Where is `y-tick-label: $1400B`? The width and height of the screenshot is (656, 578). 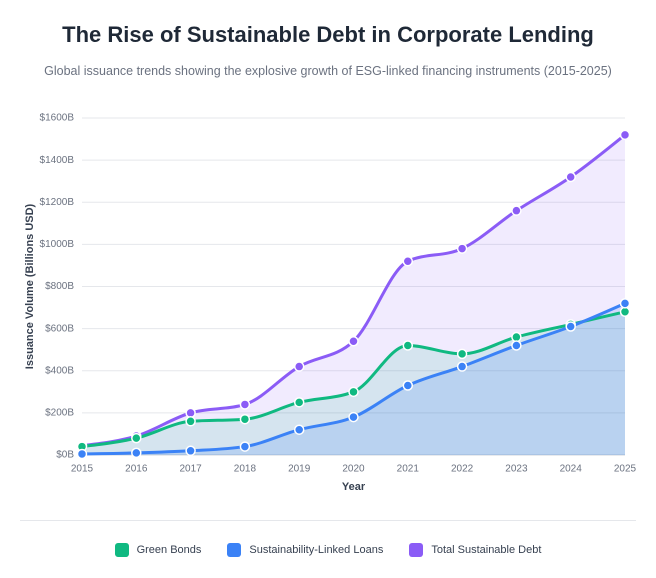
y-tick-label: $1400B is located at coordinates (57, 160).